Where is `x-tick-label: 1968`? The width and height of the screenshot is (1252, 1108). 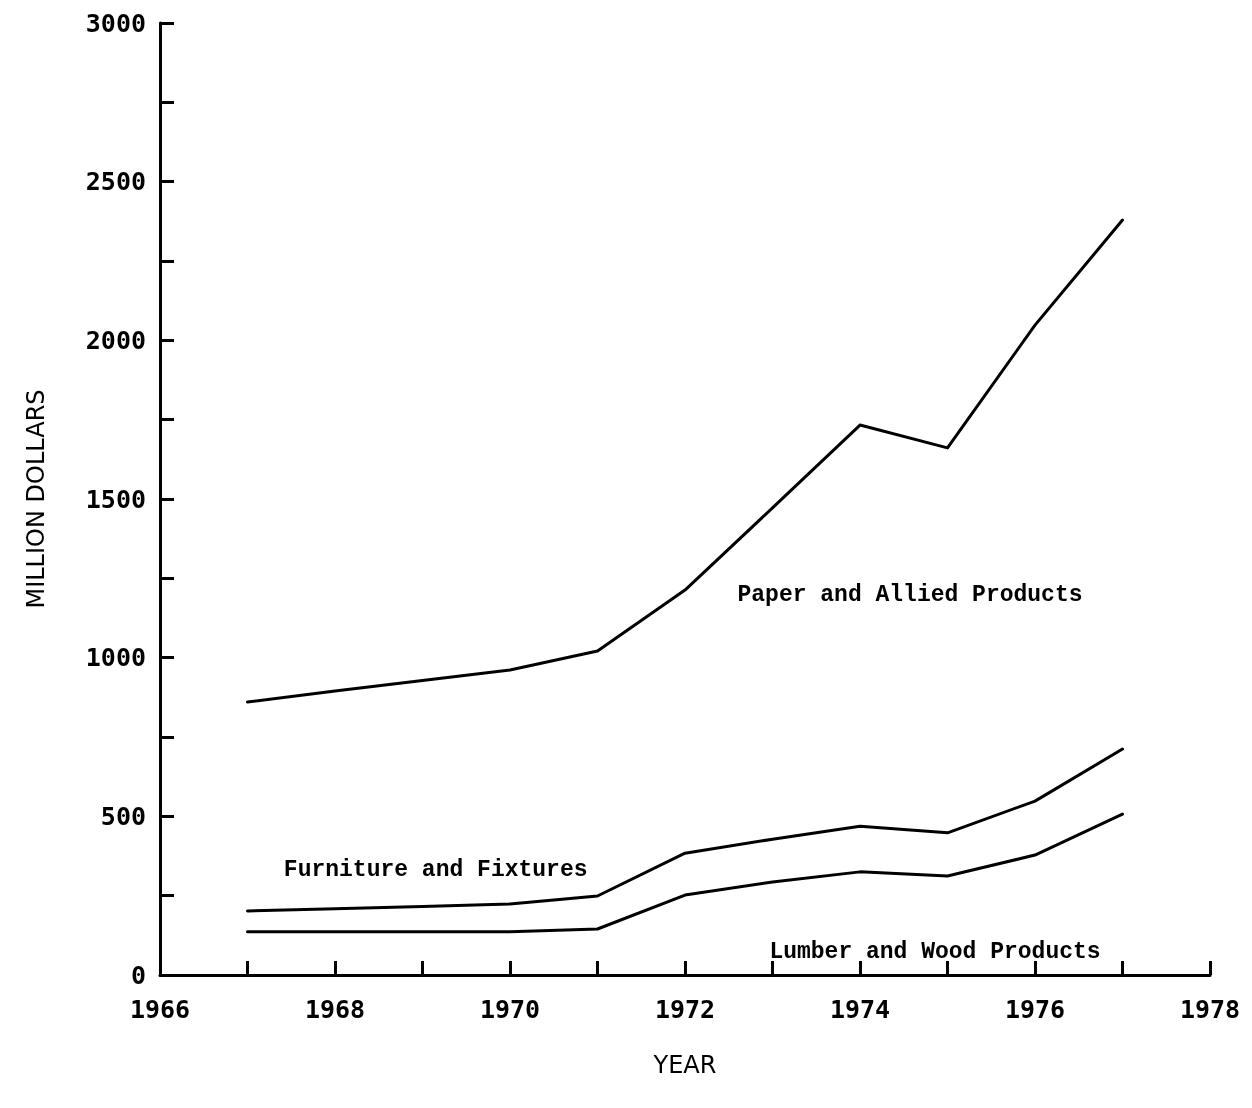
x-tick-label: 1968 is located at coordinates (335, 1009).